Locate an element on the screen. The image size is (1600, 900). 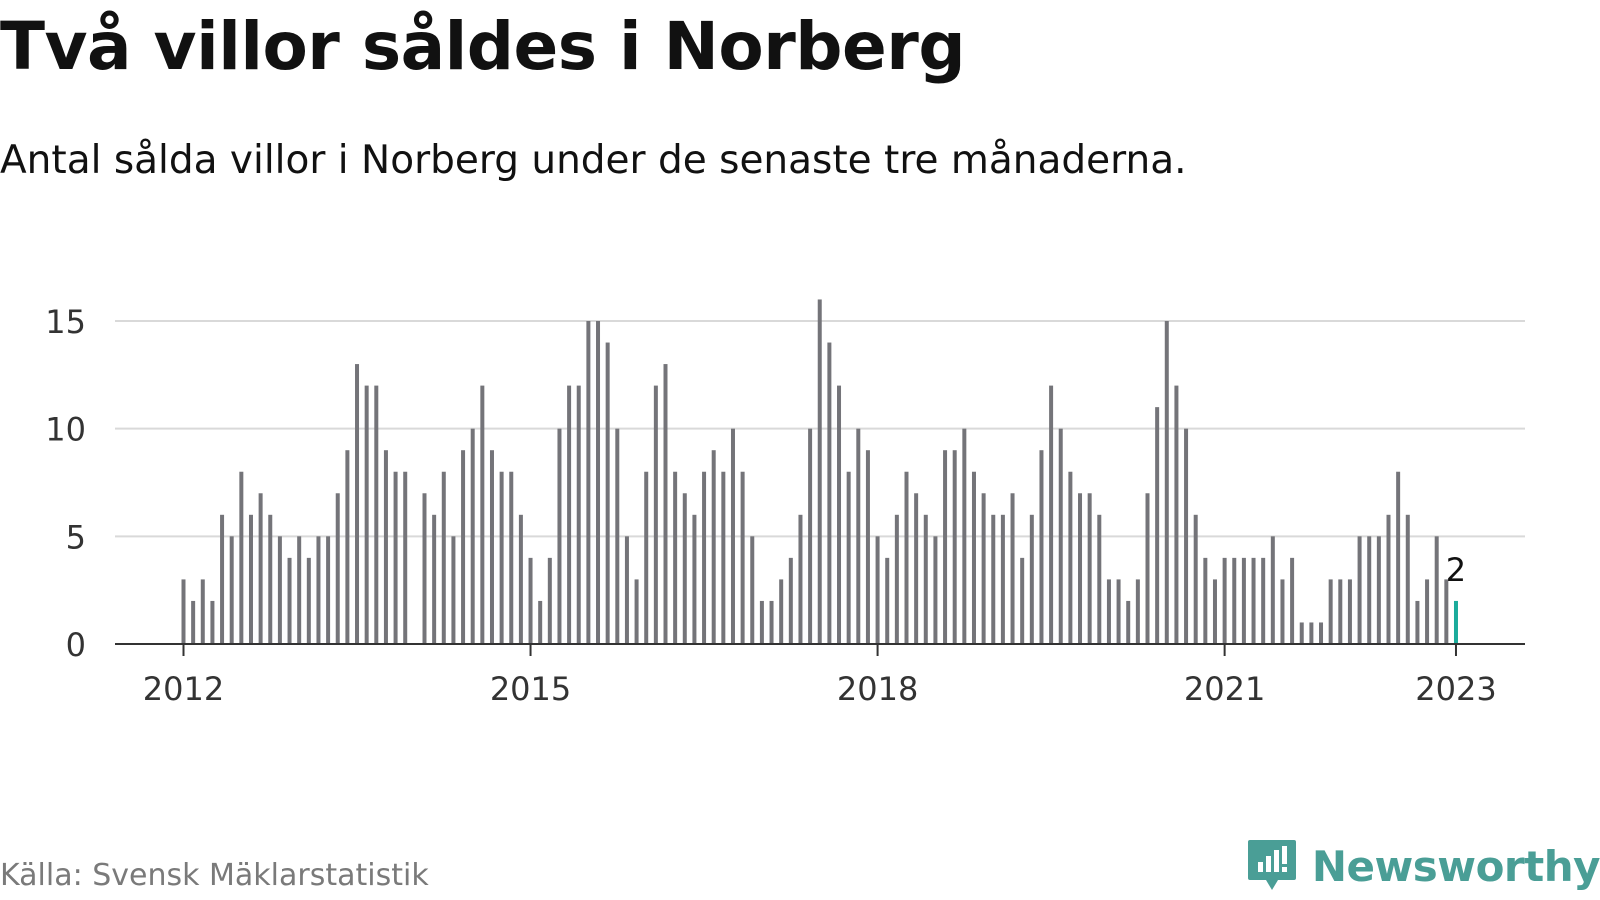
x-tick-label: 2018 is located at coordinates (877, 689).